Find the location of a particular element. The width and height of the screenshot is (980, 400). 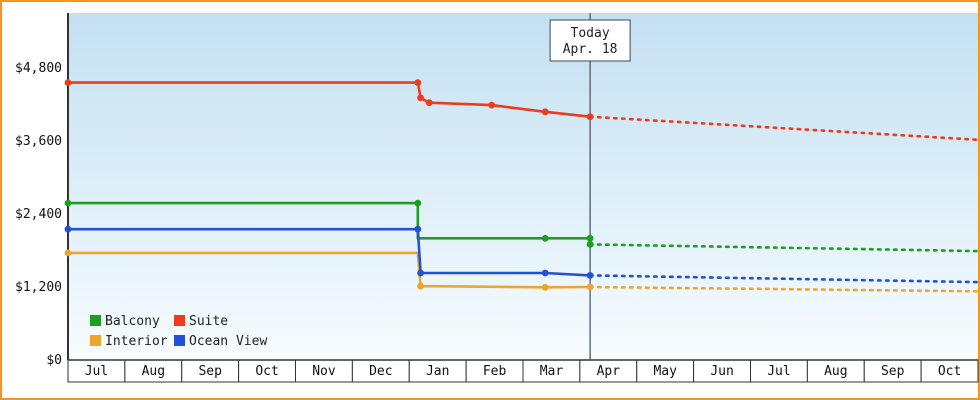

x-axis-label: Mar is located at coordinates (552, 371).